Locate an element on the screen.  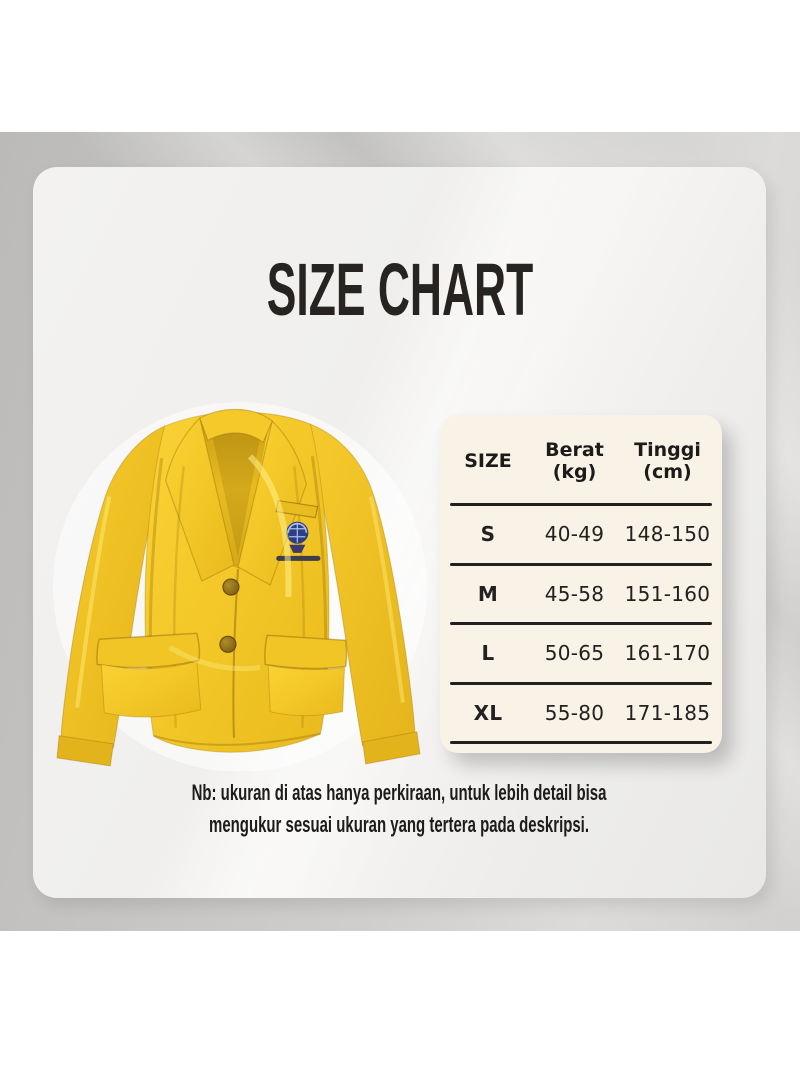
right-cuff is located at coordinates (391, 748).